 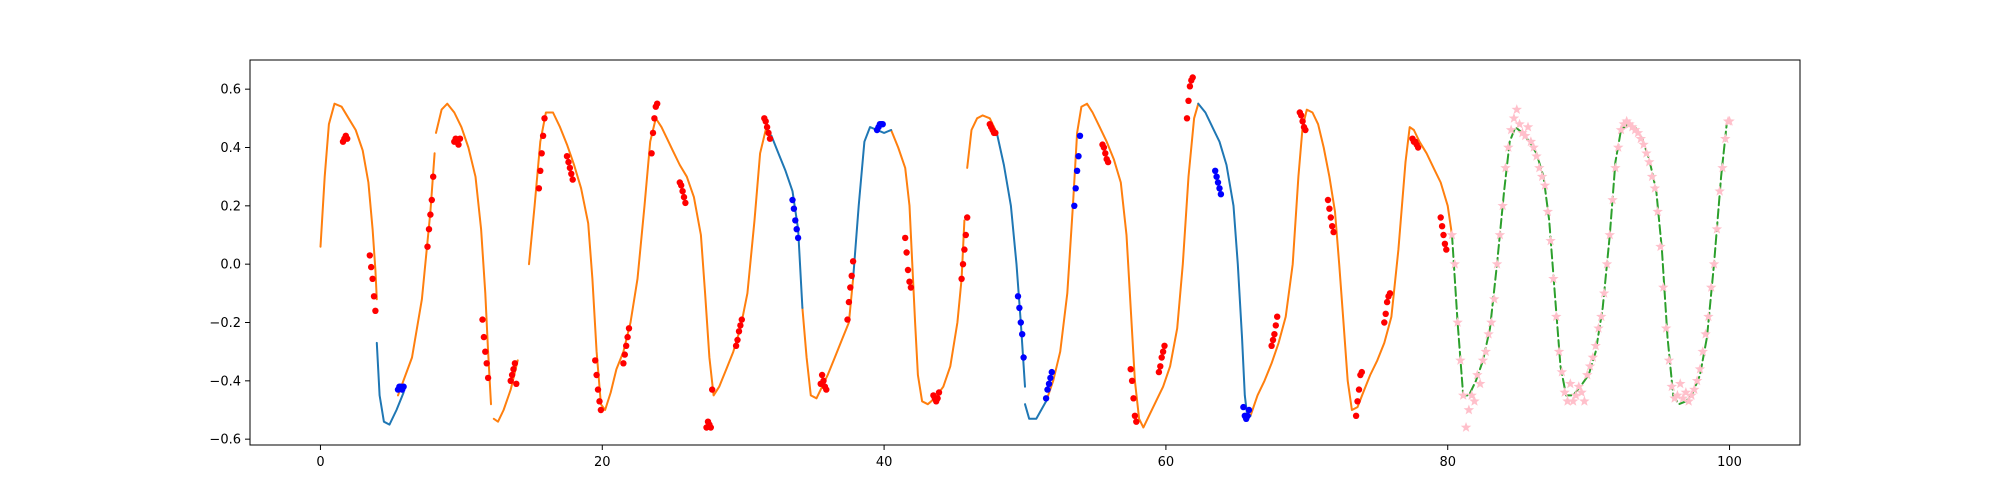 I want to click on y-axis: −0.6 −0.4 −0.2 0.0 0.2 0.4 0.6, so click(x=229, y=265).